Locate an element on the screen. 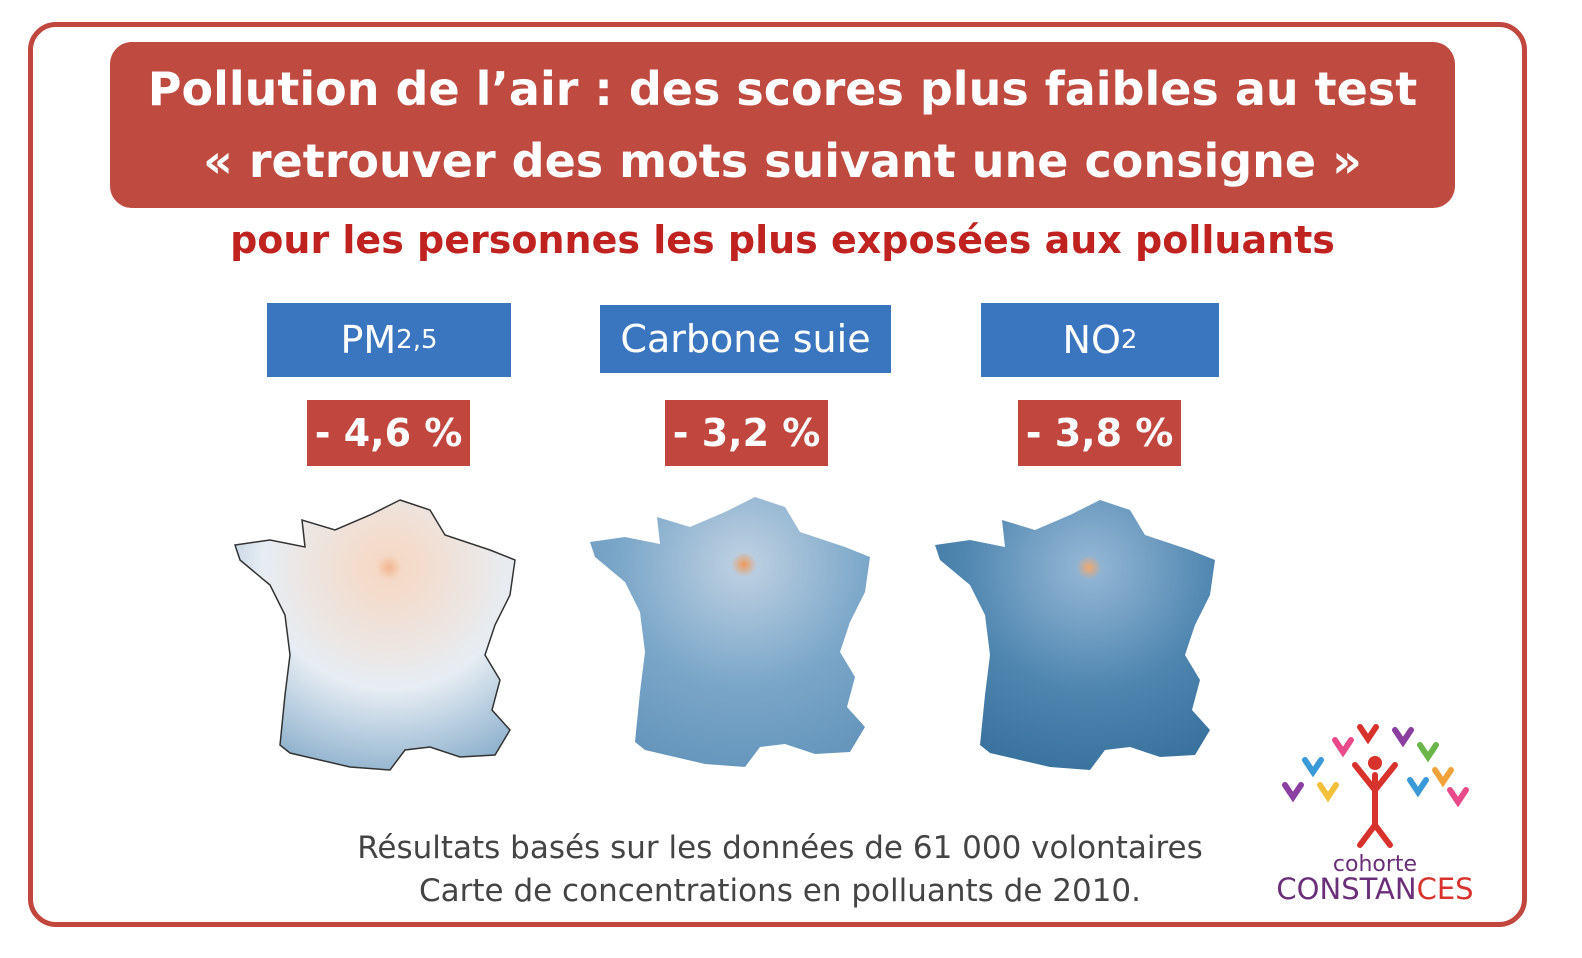 This screenshot has height=958, width=1582. logo-text: CONSTANCES is located at coordinates (1375, 889).